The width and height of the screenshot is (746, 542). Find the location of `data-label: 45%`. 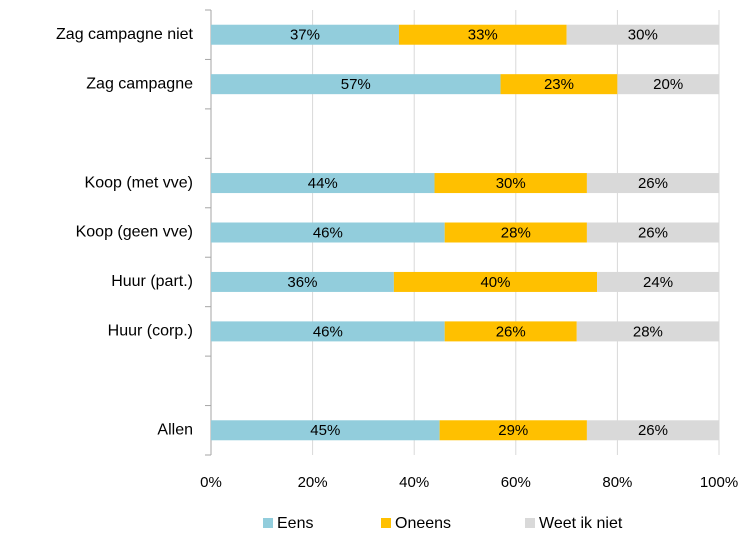

data-label: 45% is located at coordinates (325, 430).